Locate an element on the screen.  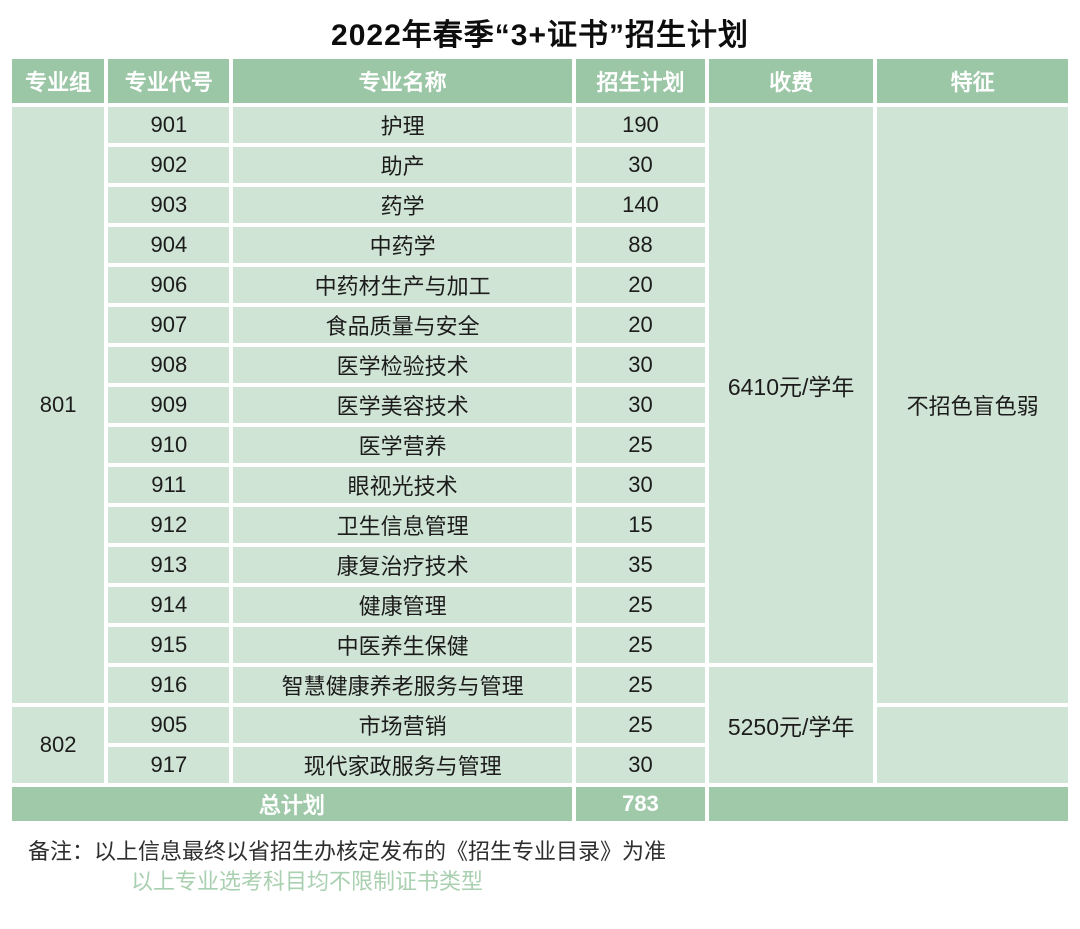
cell-code: 908 is located at coordinates (169, 365).